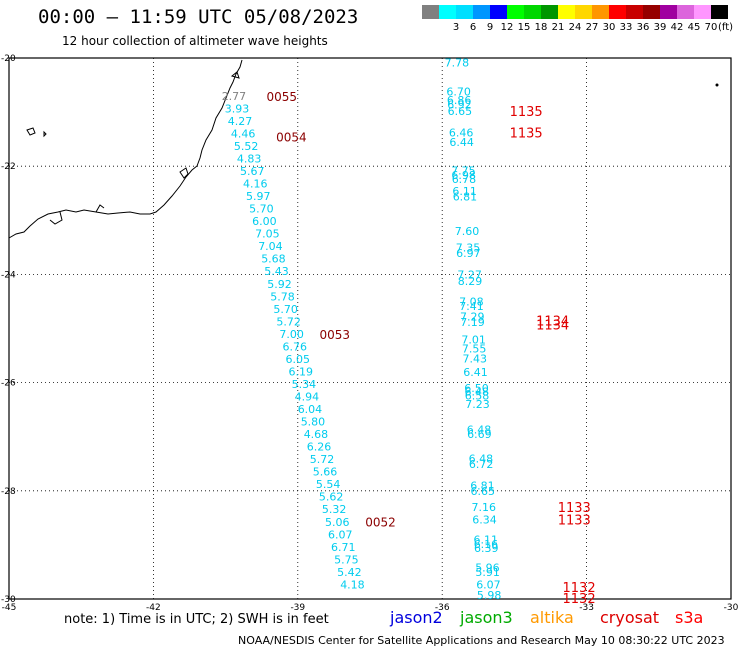  Describe the element at coordinates (472, 317) in the screenshot. I see `swh-value-east: 7.29` at that location.